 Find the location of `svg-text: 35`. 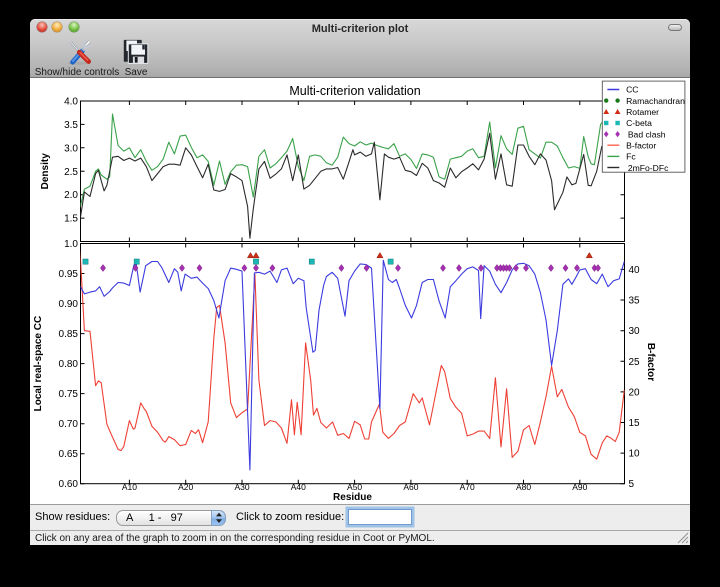

svg-text: 35 is located at coordinates (635, 301).